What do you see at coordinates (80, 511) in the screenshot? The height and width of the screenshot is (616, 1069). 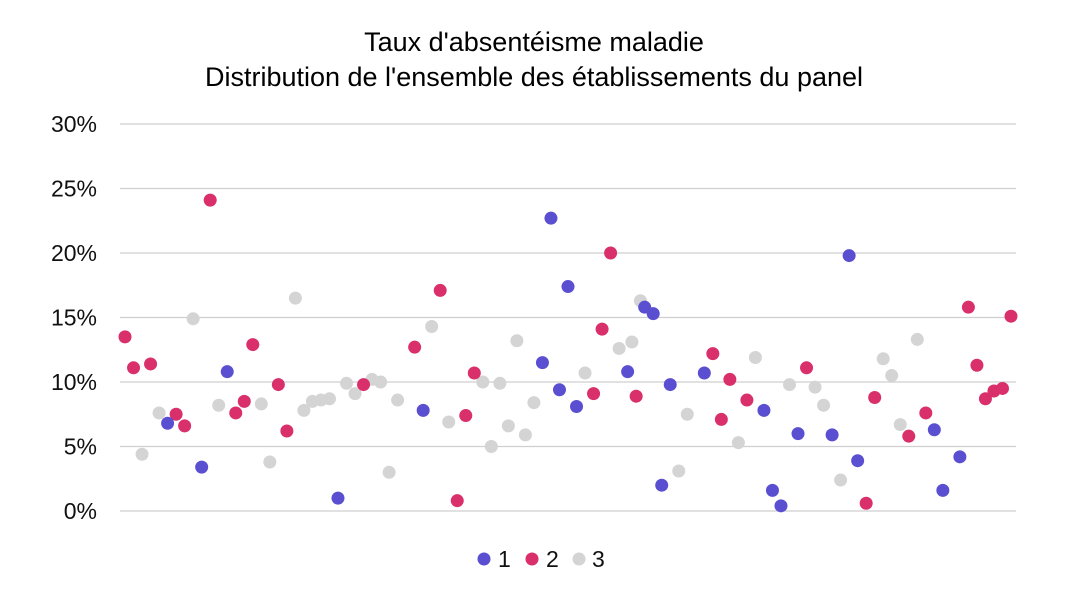 I see `y-tick-label: 0%` at bounding box center [80, 511].